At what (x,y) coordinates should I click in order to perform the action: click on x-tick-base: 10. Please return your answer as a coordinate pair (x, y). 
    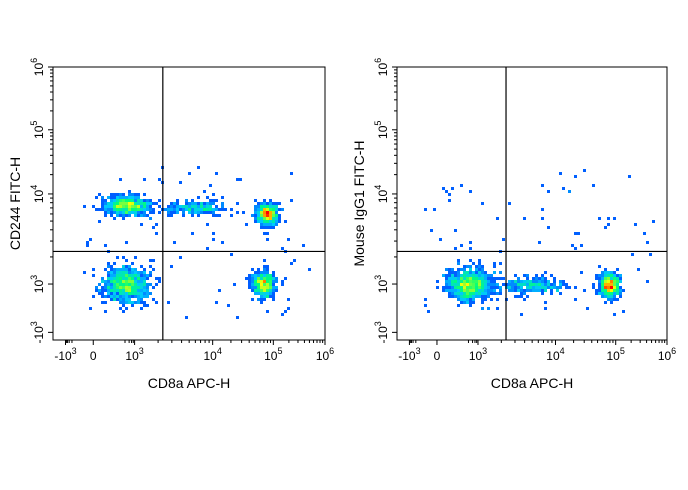
    Looking at the image, I should click on (476, 356).